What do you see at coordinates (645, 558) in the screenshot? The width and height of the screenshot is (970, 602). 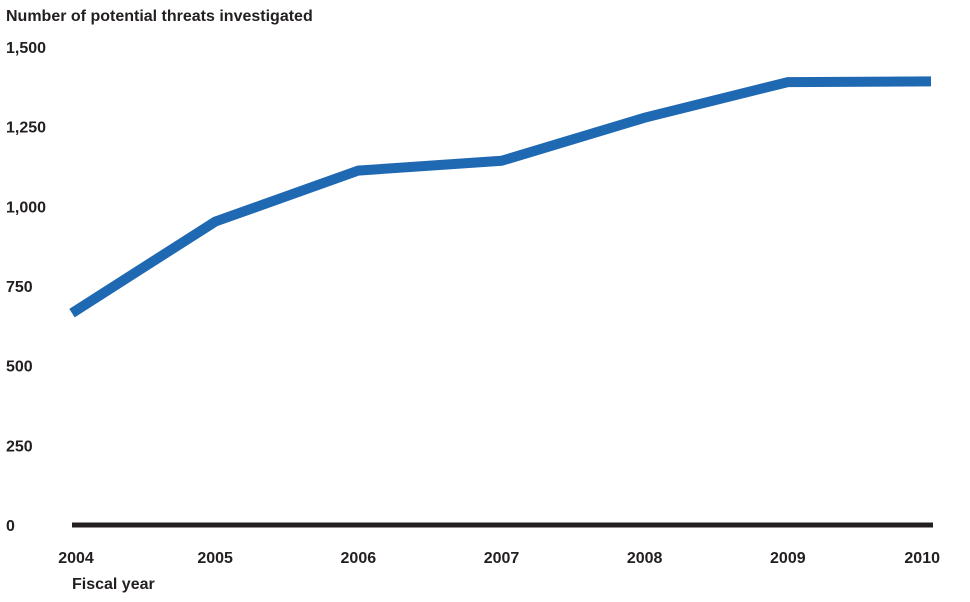 I see `x-tick-label: 2008` at bounding box center [645, 558].